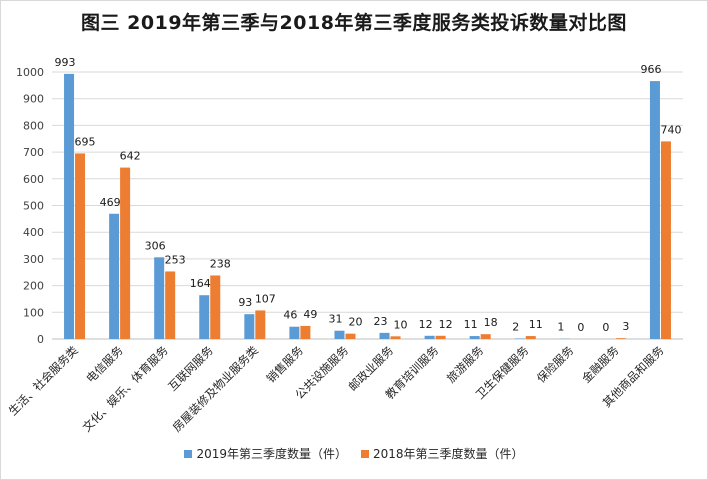 This screenshot has height=480, width=708. I want to click on data-label: 306, so click(155, 245).